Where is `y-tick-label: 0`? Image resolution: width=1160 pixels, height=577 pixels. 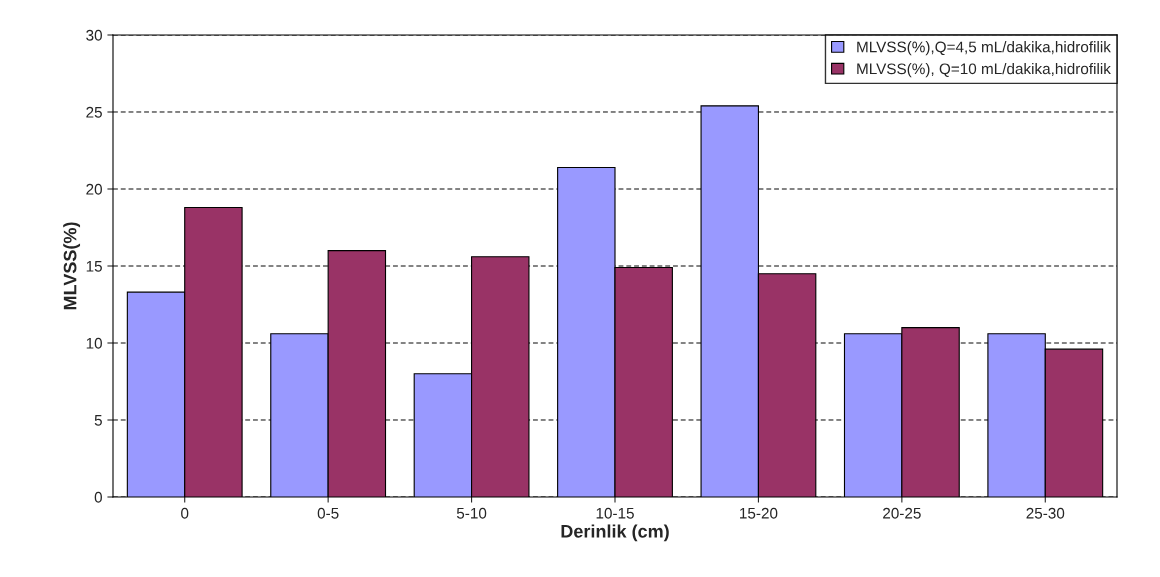 y-tick-label: 0 is located at coordinates (98, 497).